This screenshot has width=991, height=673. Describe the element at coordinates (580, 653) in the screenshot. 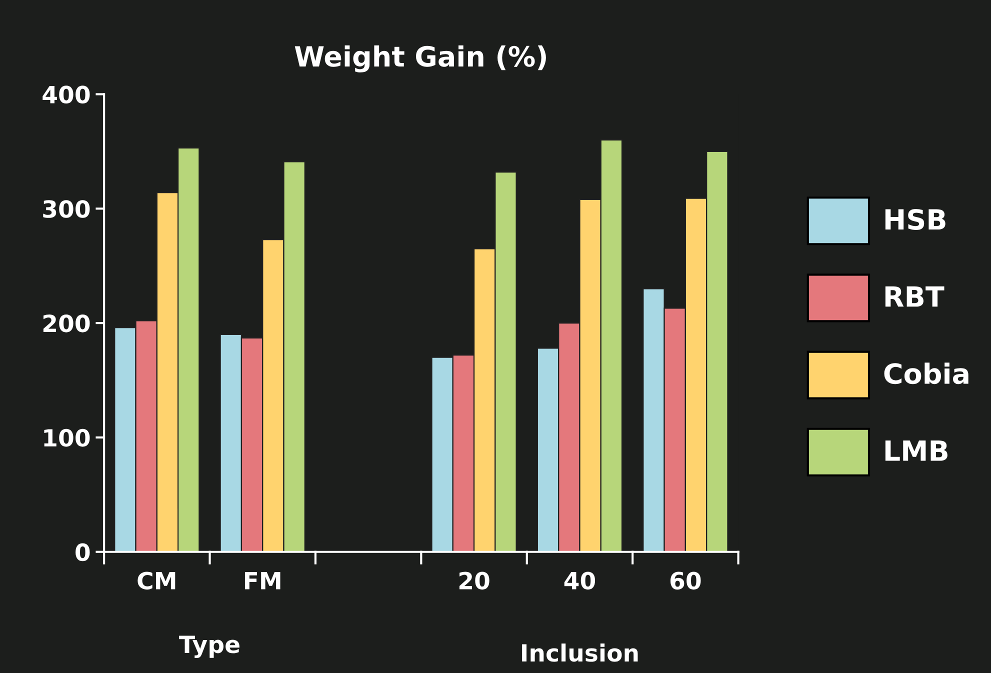

I see `text: Inclusion` at that location.